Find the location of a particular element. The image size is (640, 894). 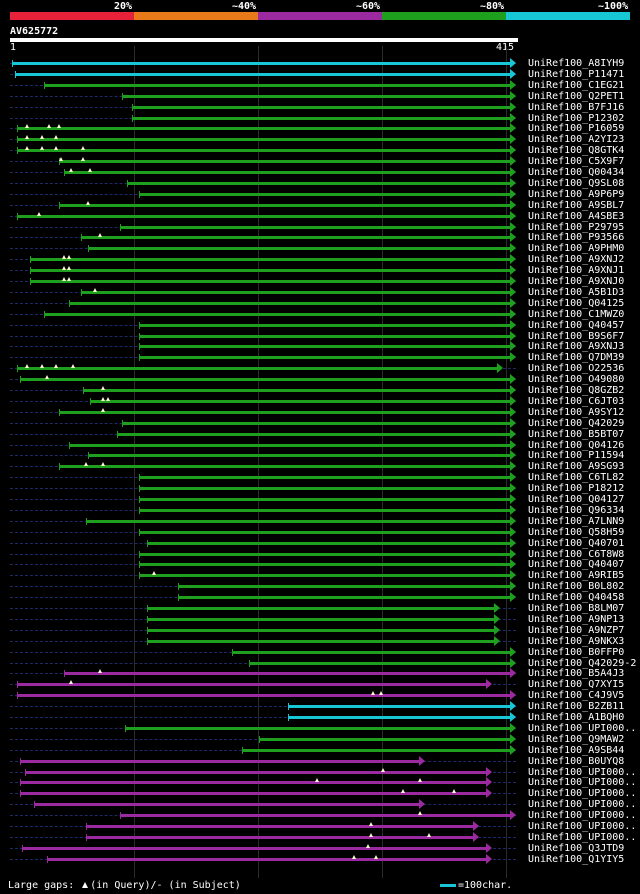

hit-row: UniRef100_A9XNJ0 is located at coordinates (320, 281).